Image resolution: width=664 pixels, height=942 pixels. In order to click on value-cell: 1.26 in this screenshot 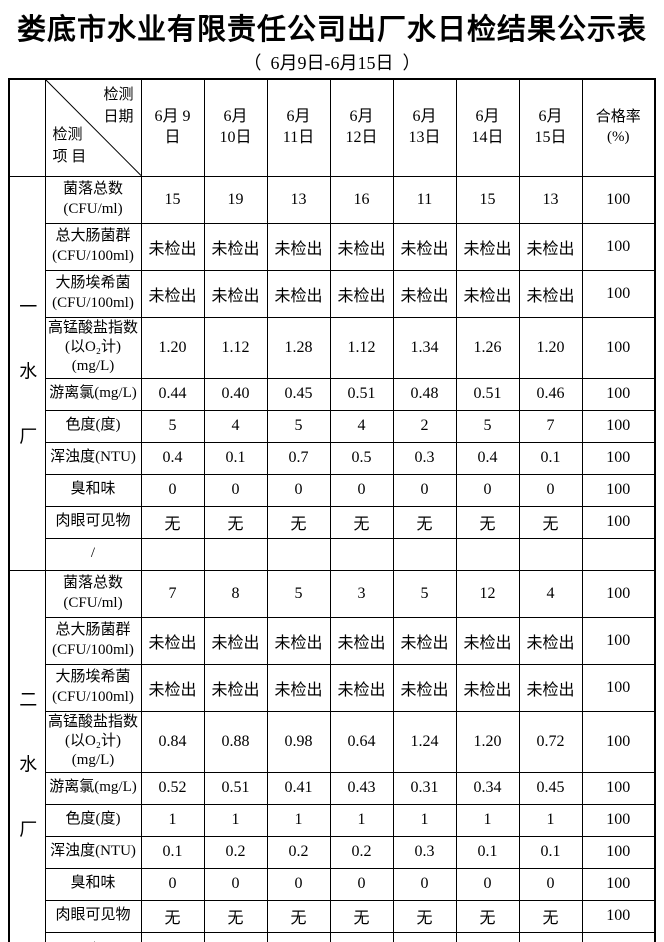, I will do `click(487, 347)`.